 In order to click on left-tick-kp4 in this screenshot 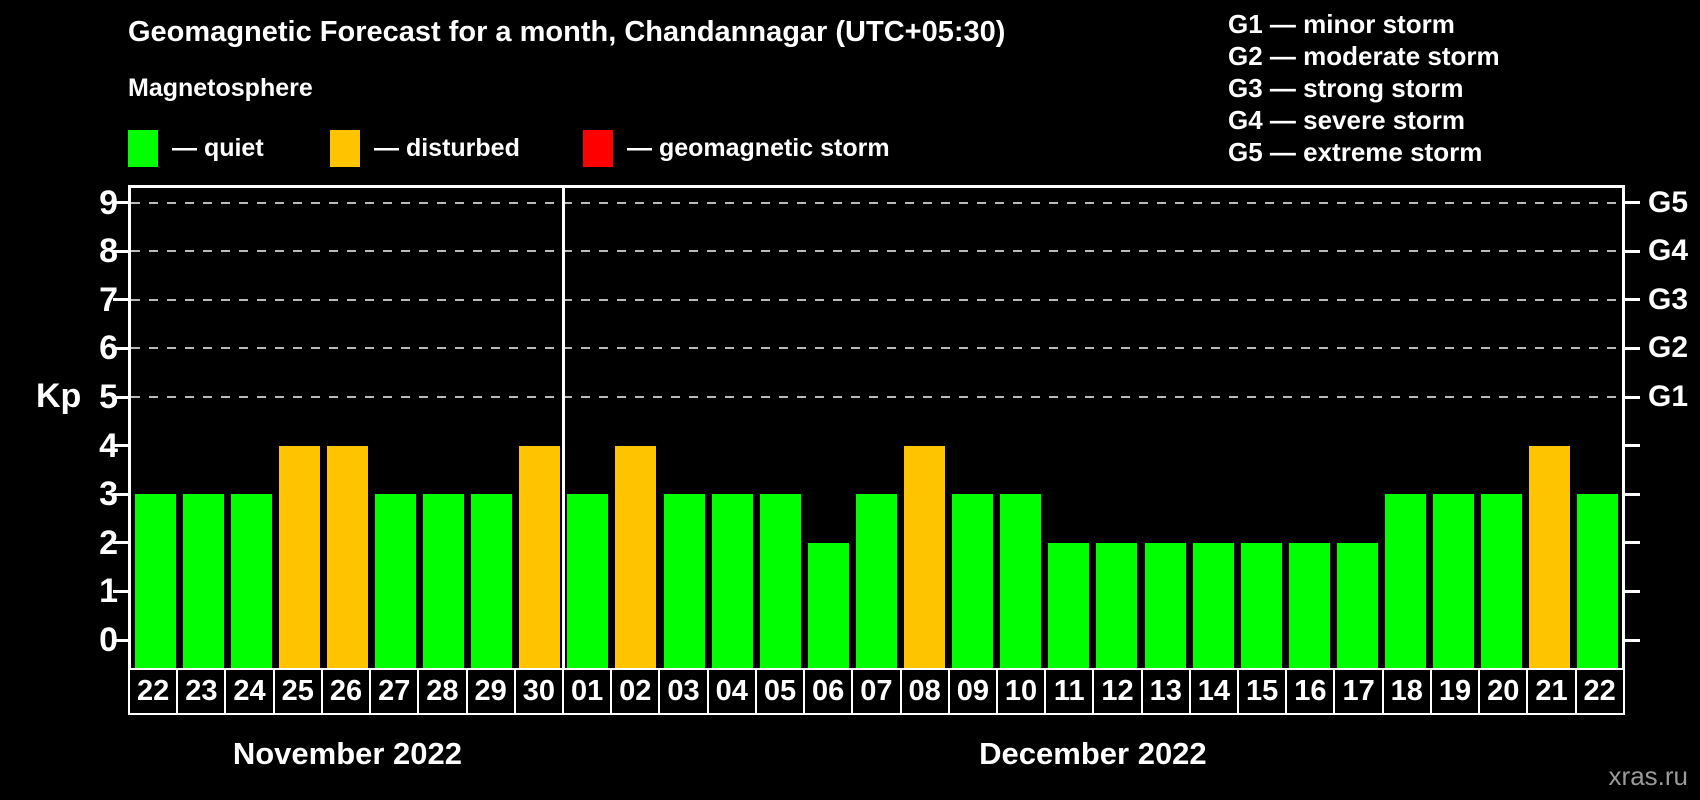, I will do `click(120, 446)`.